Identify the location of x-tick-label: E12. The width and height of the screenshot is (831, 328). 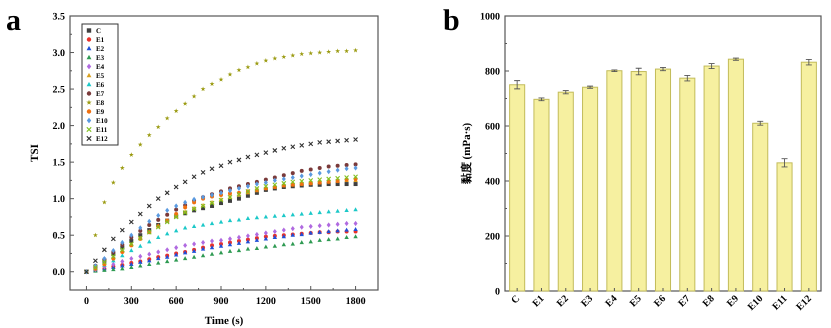
(804, 303).